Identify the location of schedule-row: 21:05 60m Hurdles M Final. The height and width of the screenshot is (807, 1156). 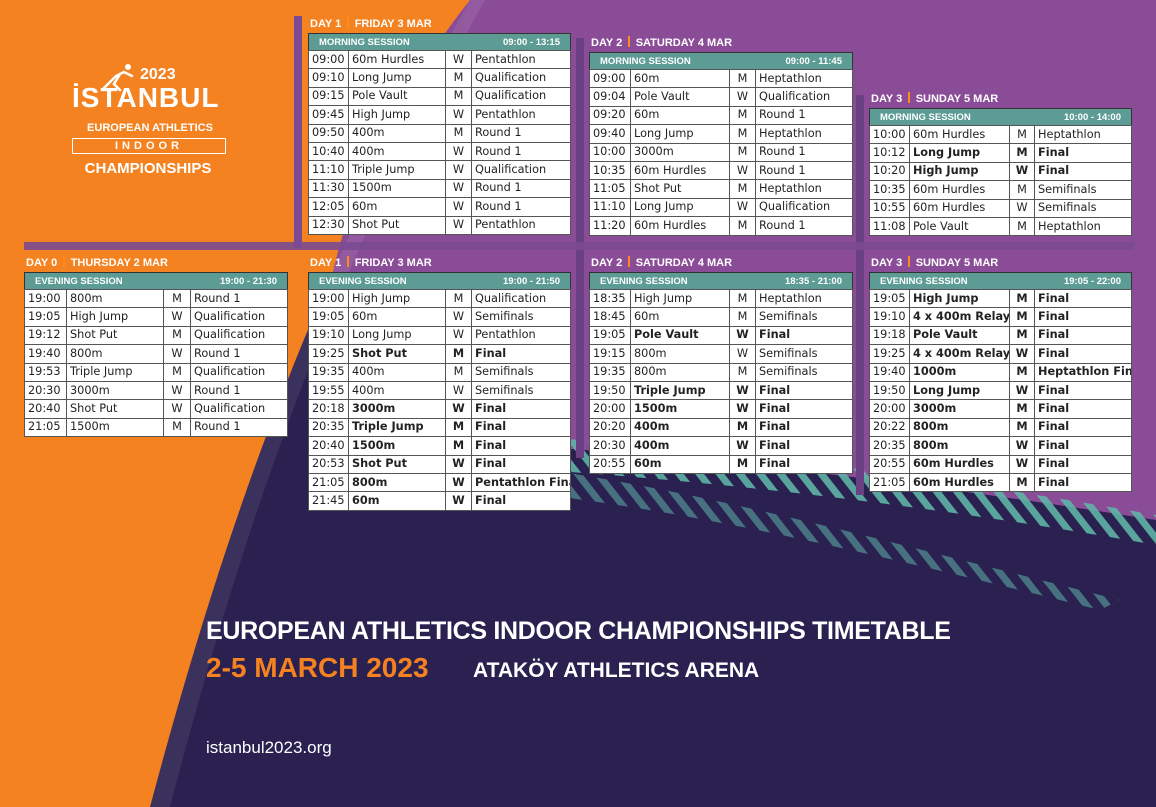
(1000, 482).